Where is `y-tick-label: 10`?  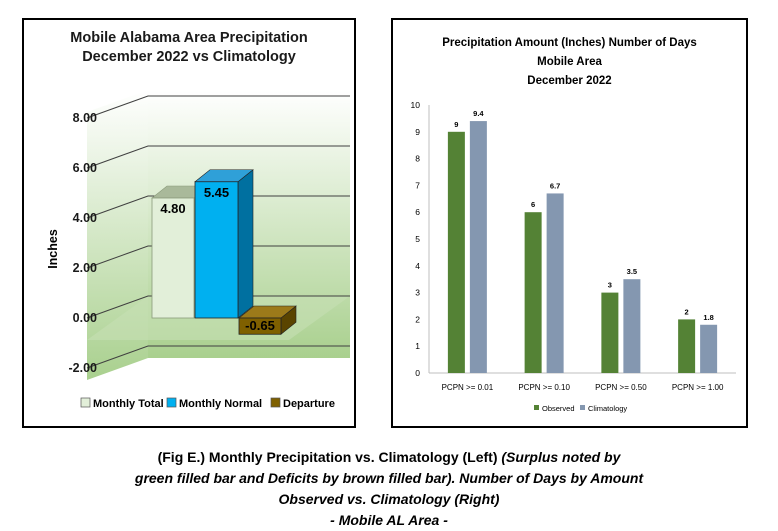
y-tick-label: 10 is located at coordinates (416, 105).